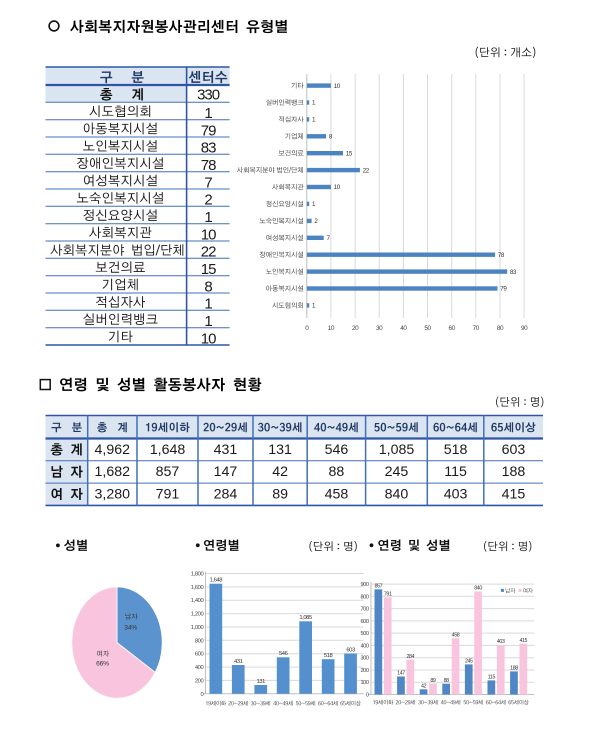 The image size is (611, 738). Describe the element at coordinates (364, 610) in the screenshot. I see `svg-text: 700` at that location.